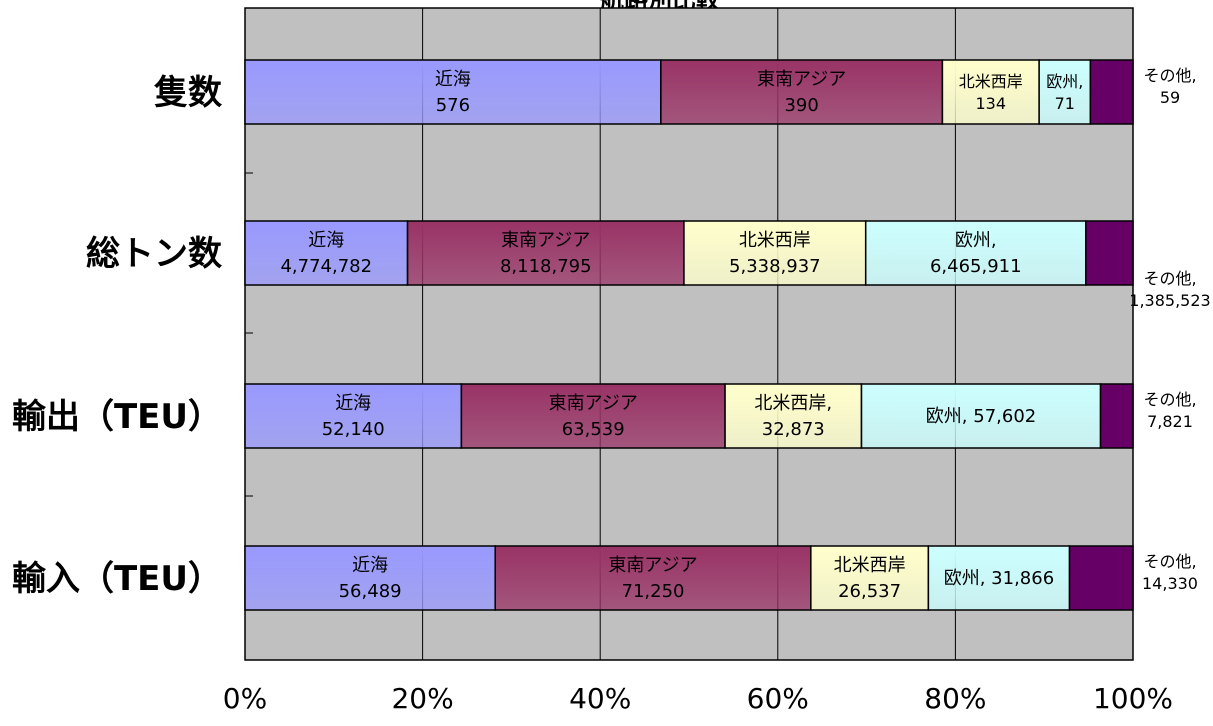 This screenshot has width=1213, height=726. Describe the element at coordinates (1133, 698) in the screenshot. I see `x-tick-label: 100%` at that location.